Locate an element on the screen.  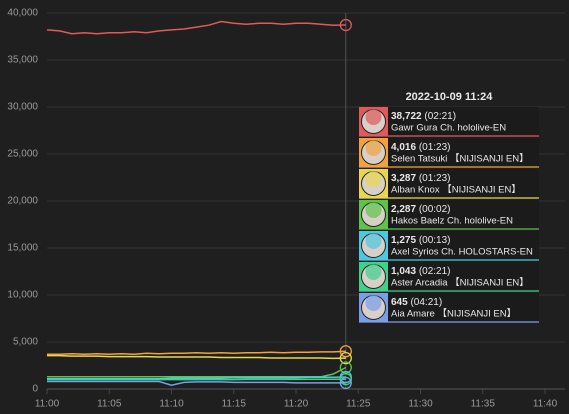
entry-name: Aia Amare 【NIJISANJI EN】 is located at coordinates (453, 314).